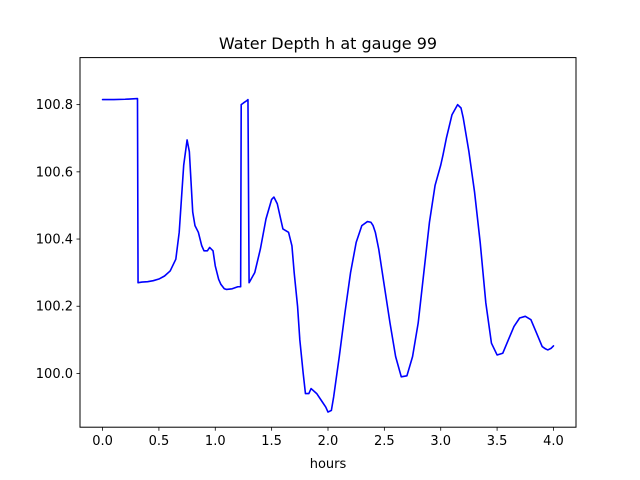 This screenshot has height=480, width=640. What do you see at coordinates (54, 374) in the screenshot?
I see `y-tick-label: 100.0` at bounding box center [54, 374].